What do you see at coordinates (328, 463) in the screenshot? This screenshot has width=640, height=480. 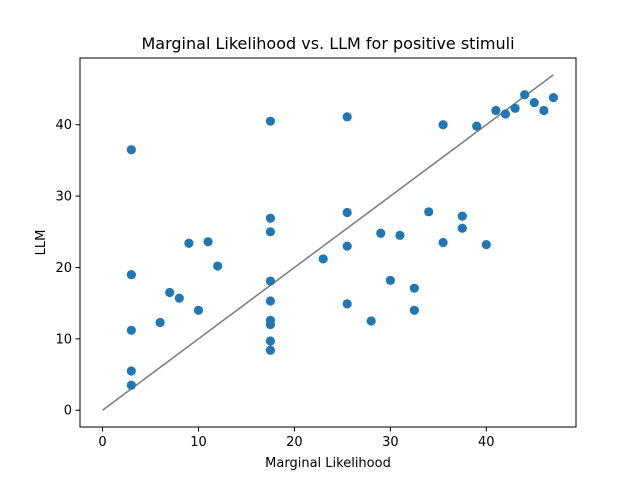 I see `x-axis-label: Marginal Likelihood` at bounding box center [328, 463].